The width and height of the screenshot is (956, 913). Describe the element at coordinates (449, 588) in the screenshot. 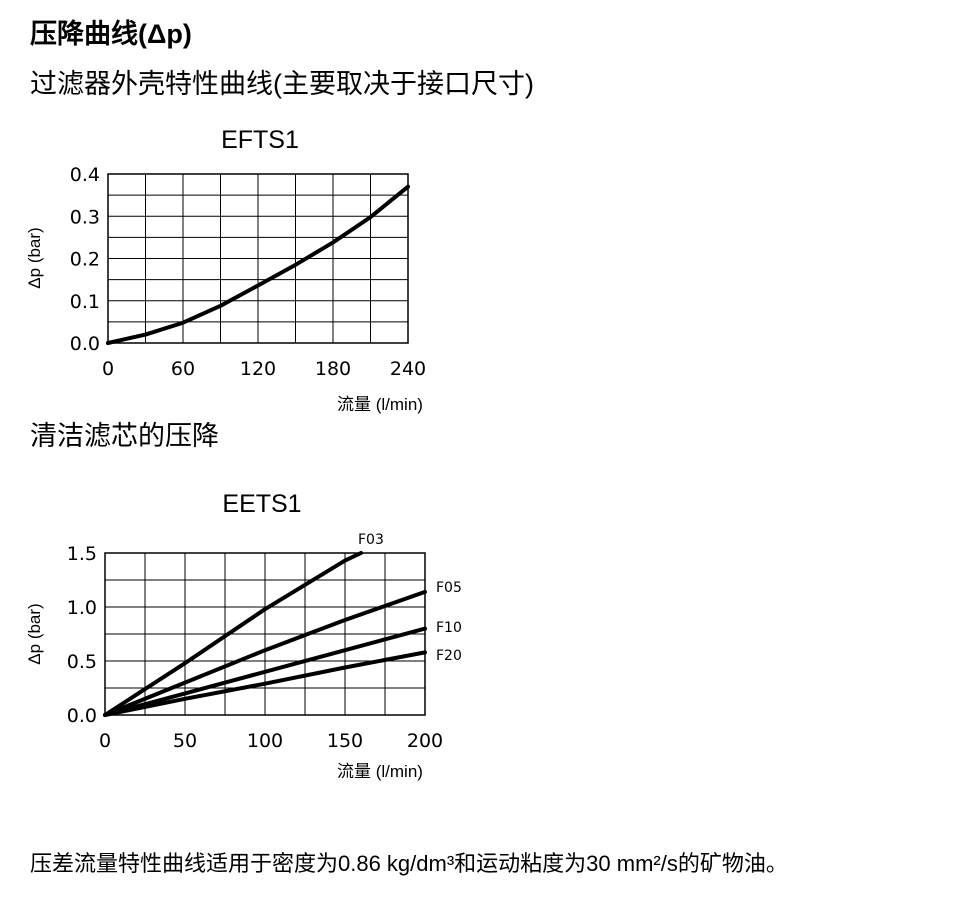

I see `series-label-f05: F05` at that location.